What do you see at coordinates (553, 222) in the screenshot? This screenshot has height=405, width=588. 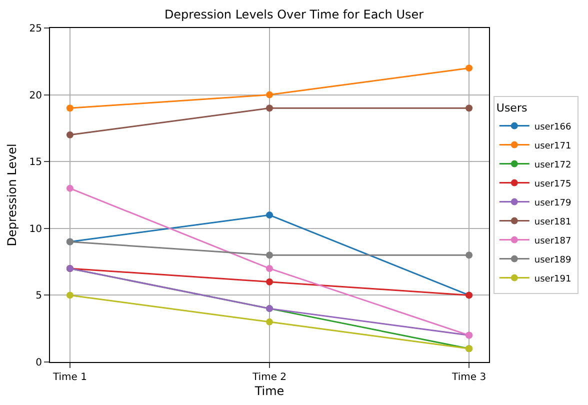 I see `legend-label: user181` at bounding box center [553, 222].